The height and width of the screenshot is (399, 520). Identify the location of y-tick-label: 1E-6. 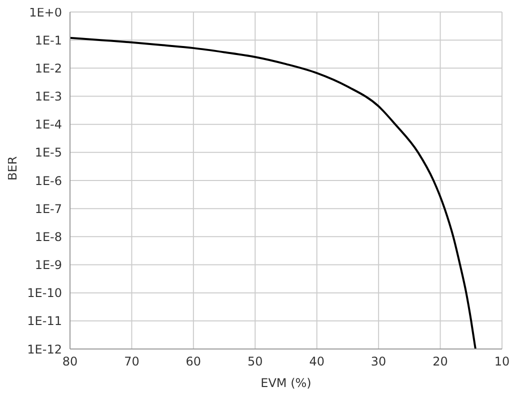
(48, 181).